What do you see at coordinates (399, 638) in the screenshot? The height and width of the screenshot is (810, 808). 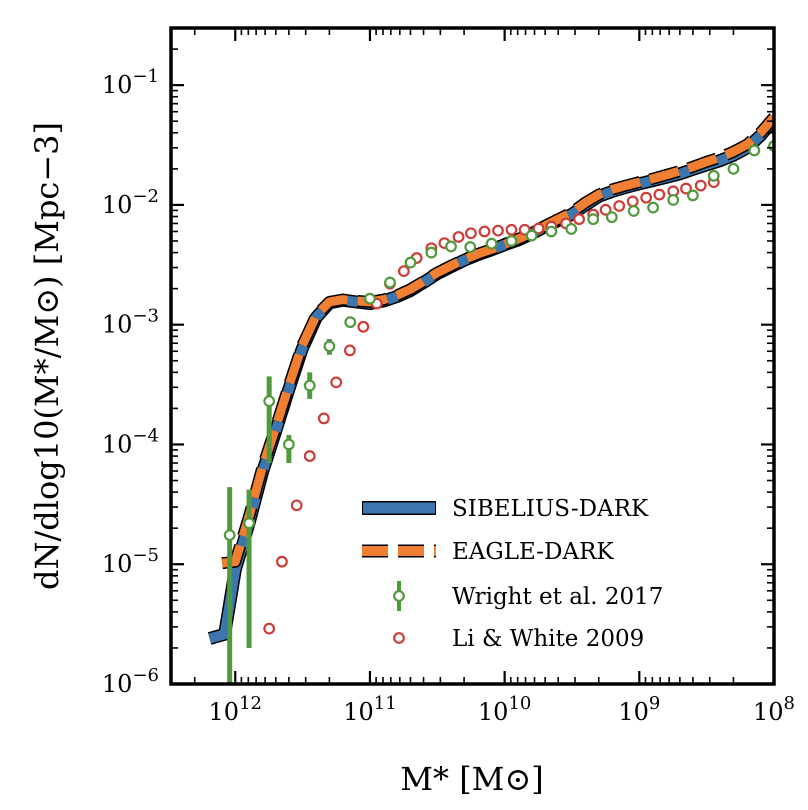 I see `legend-li-white-marker` at bounding box center [399, 638].